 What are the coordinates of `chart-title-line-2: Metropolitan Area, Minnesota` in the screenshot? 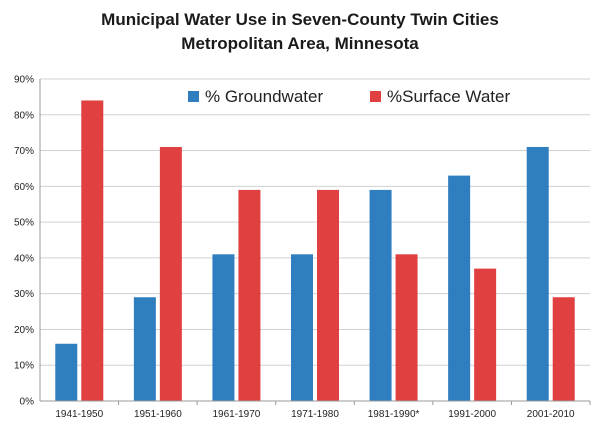 It's located at (300, 43).